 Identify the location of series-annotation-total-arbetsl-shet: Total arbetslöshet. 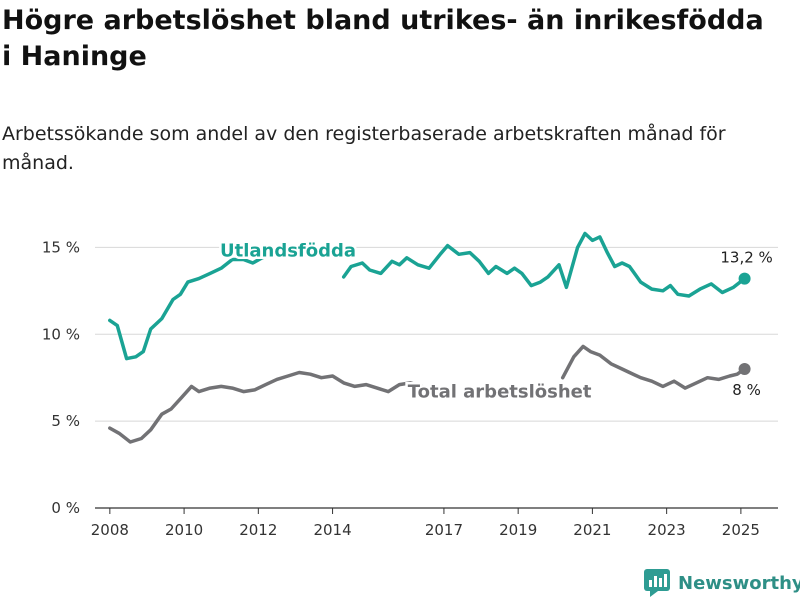
(500, 392).